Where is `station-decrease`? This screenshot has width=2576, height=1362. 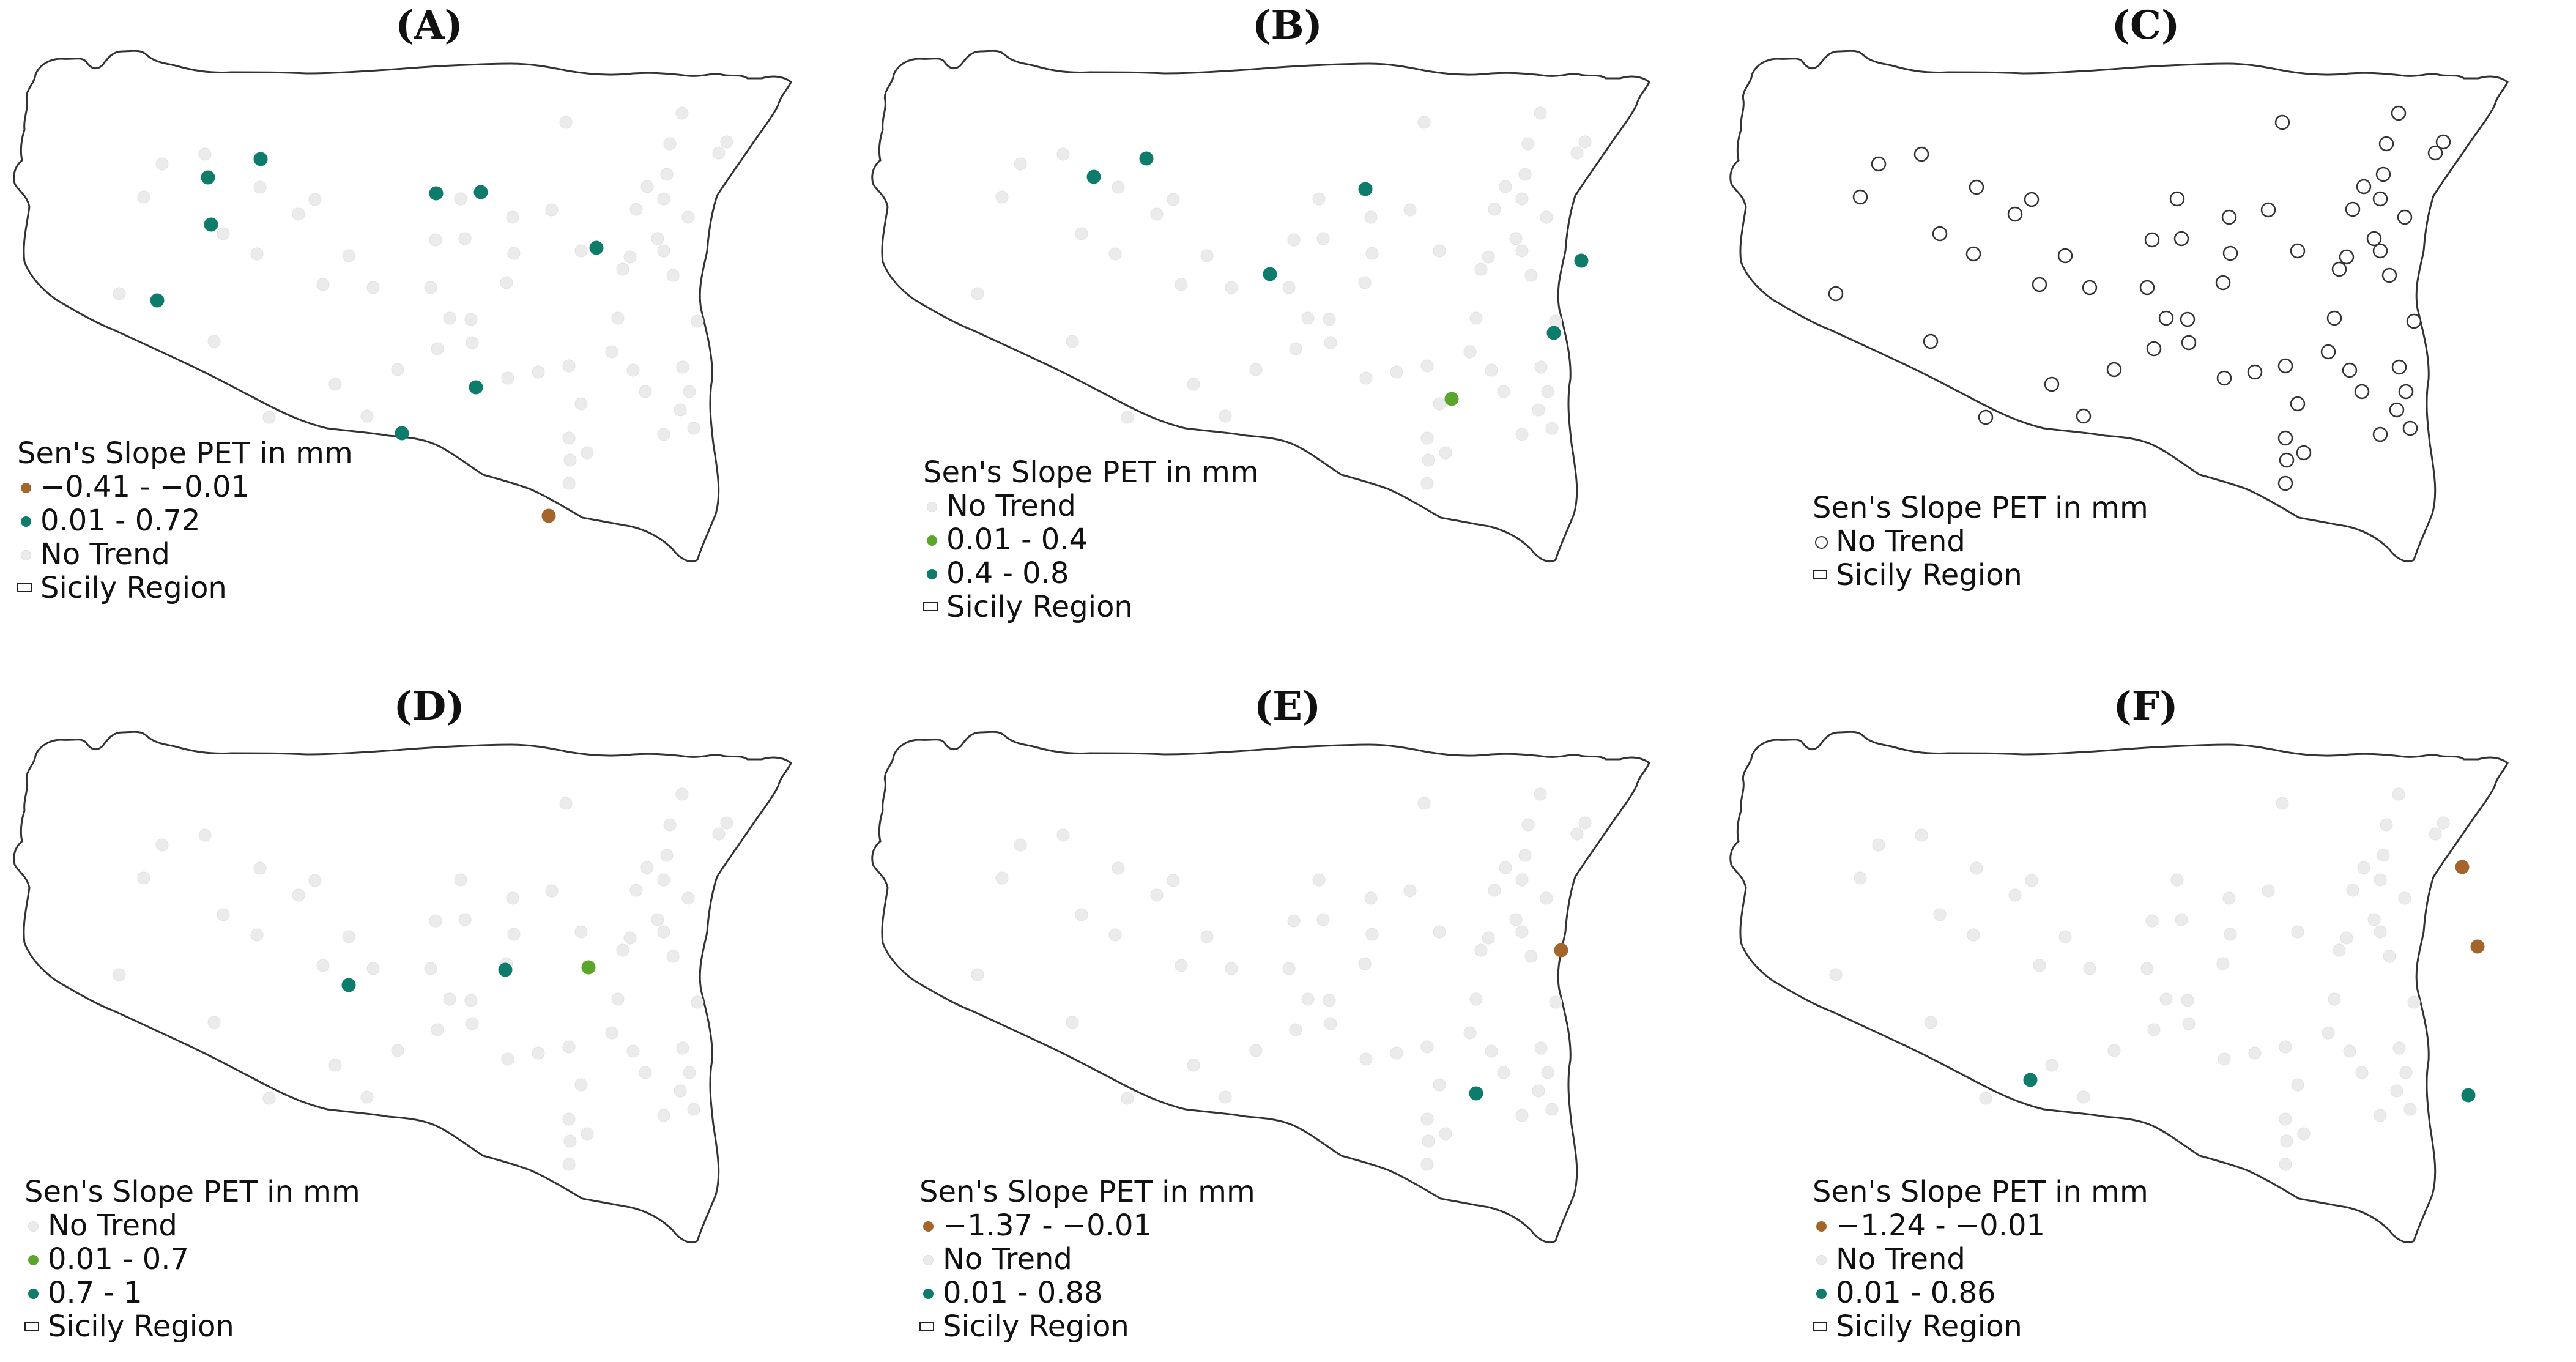 station-decrease is located at coordinates (2477, 946).